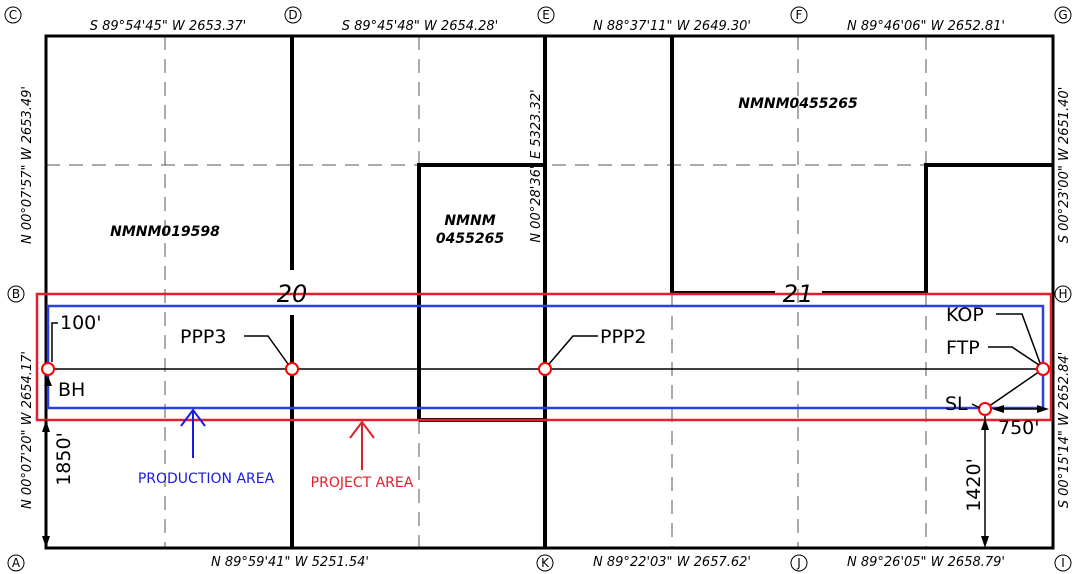 Image resolution: width=1073 pixels, height=574 pixels. Describe the element at coordinates (362, 445) in the screenshot. I see `project-area-arrow` at that location.